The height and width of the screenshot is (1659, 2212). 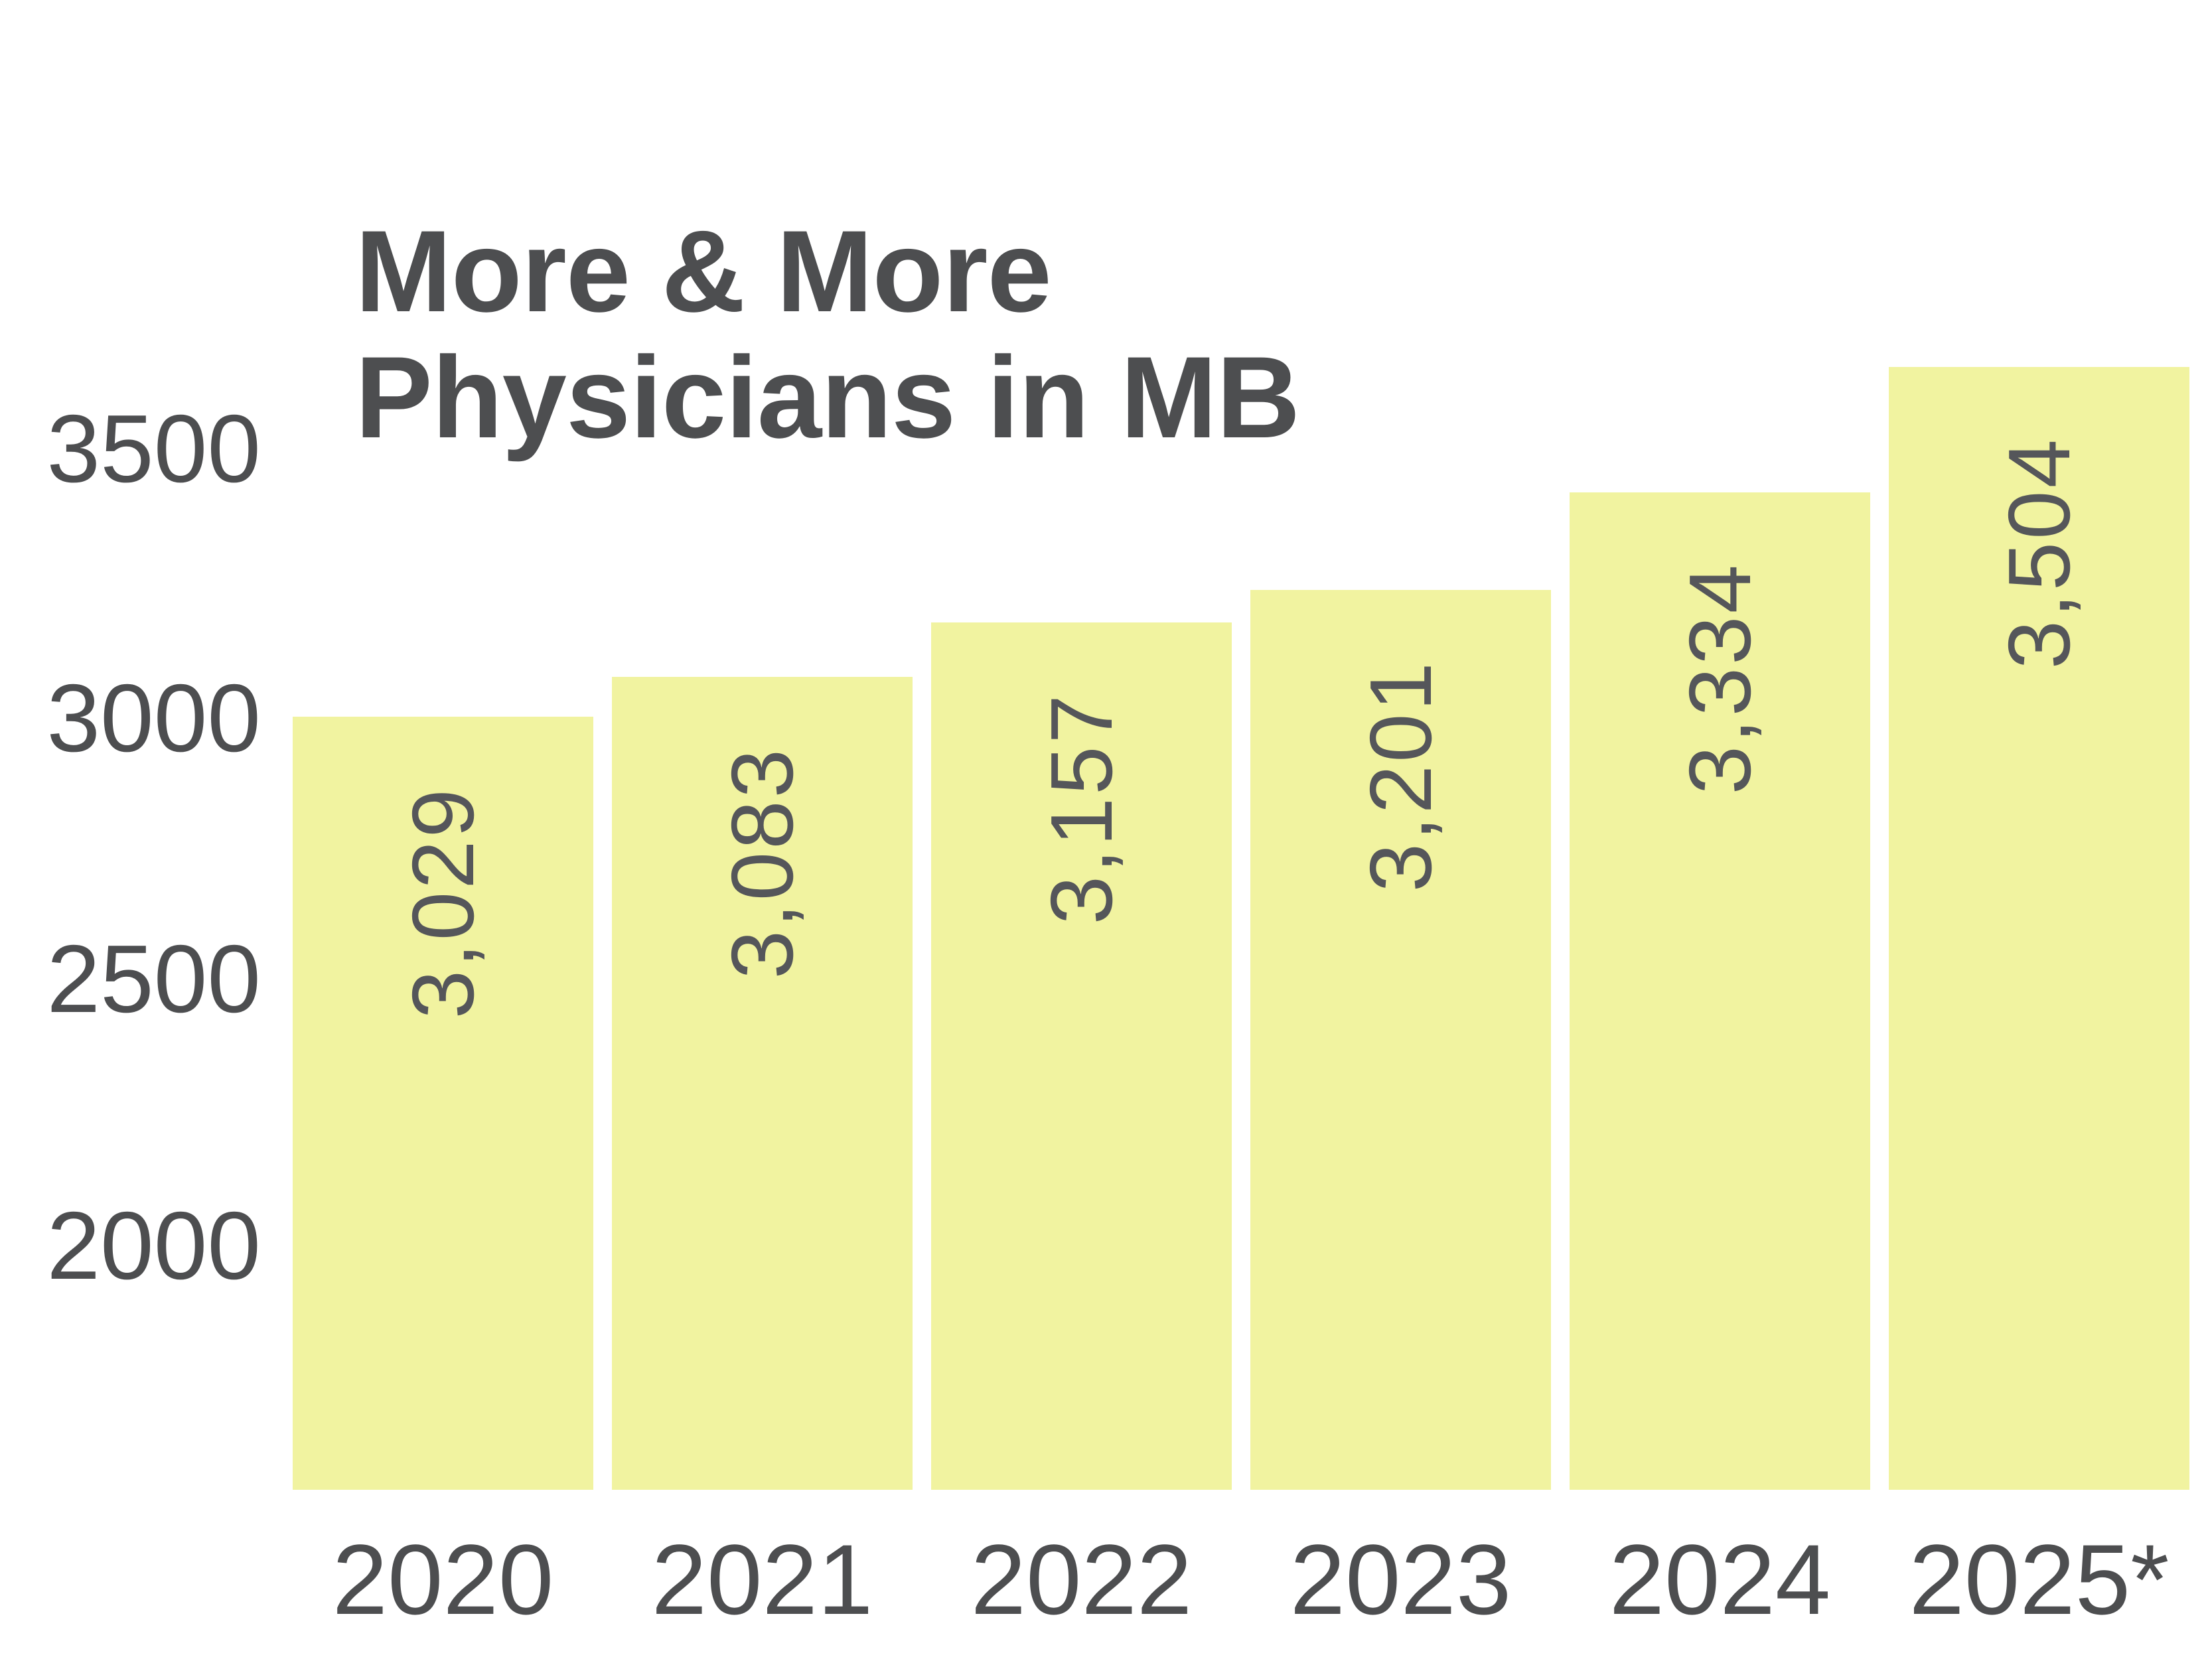 What do you see at coordinates (1401, 1040) in the screenshot?
I see `bar-2023: 3,201` at bounding box center [1401, 1040].